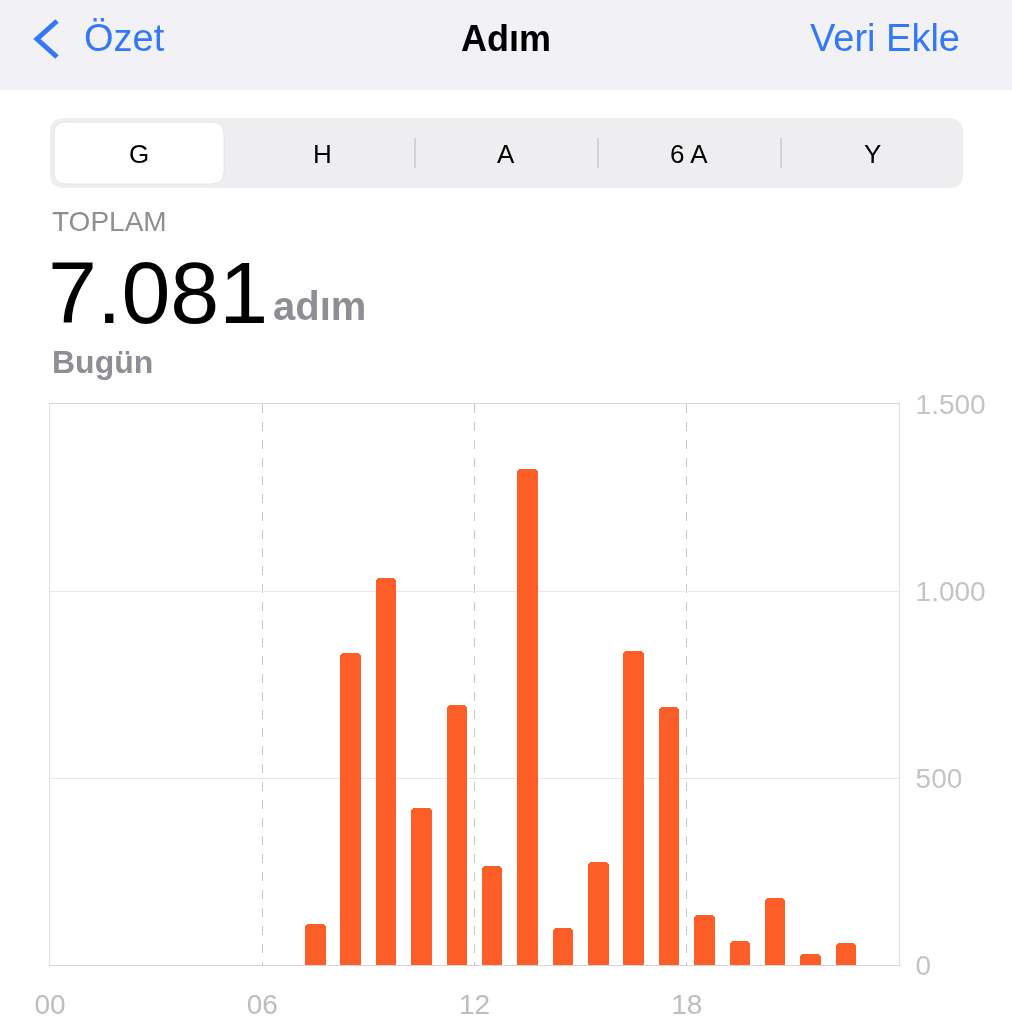 The width and height of the screenshot is (1012, 1024). I want to click on x-tick-label: 00, so click(50, 1004).